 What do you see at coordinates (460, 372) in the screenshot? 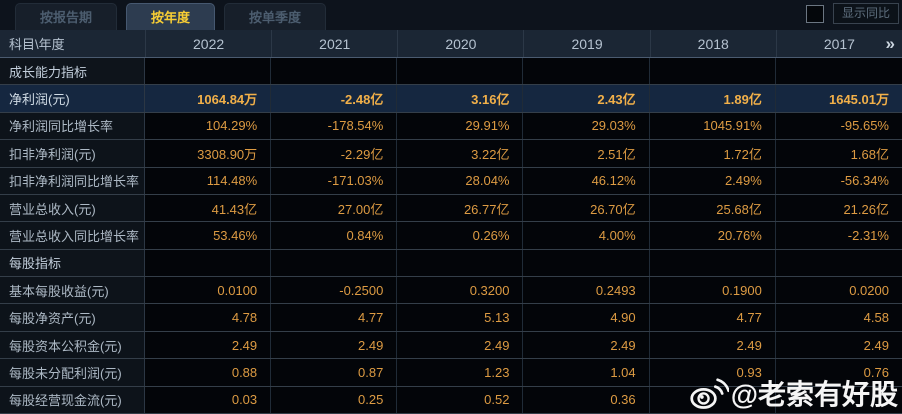
I see `value-cell: 1.23` at bounding box center [460, 372].